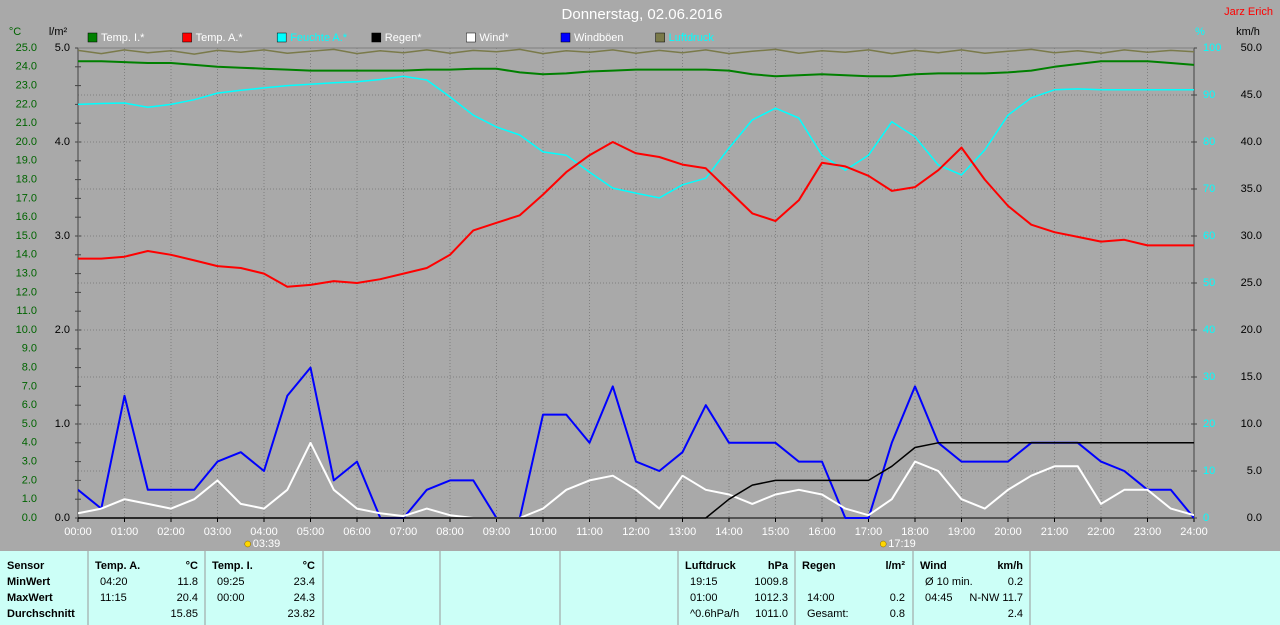 Image resolution: width=1280 pixels, height=625 pixels. What do you see at coordinates (933, 566) in the screenshot?
I see `column-header: Wind` at bounding box center [933, 566].